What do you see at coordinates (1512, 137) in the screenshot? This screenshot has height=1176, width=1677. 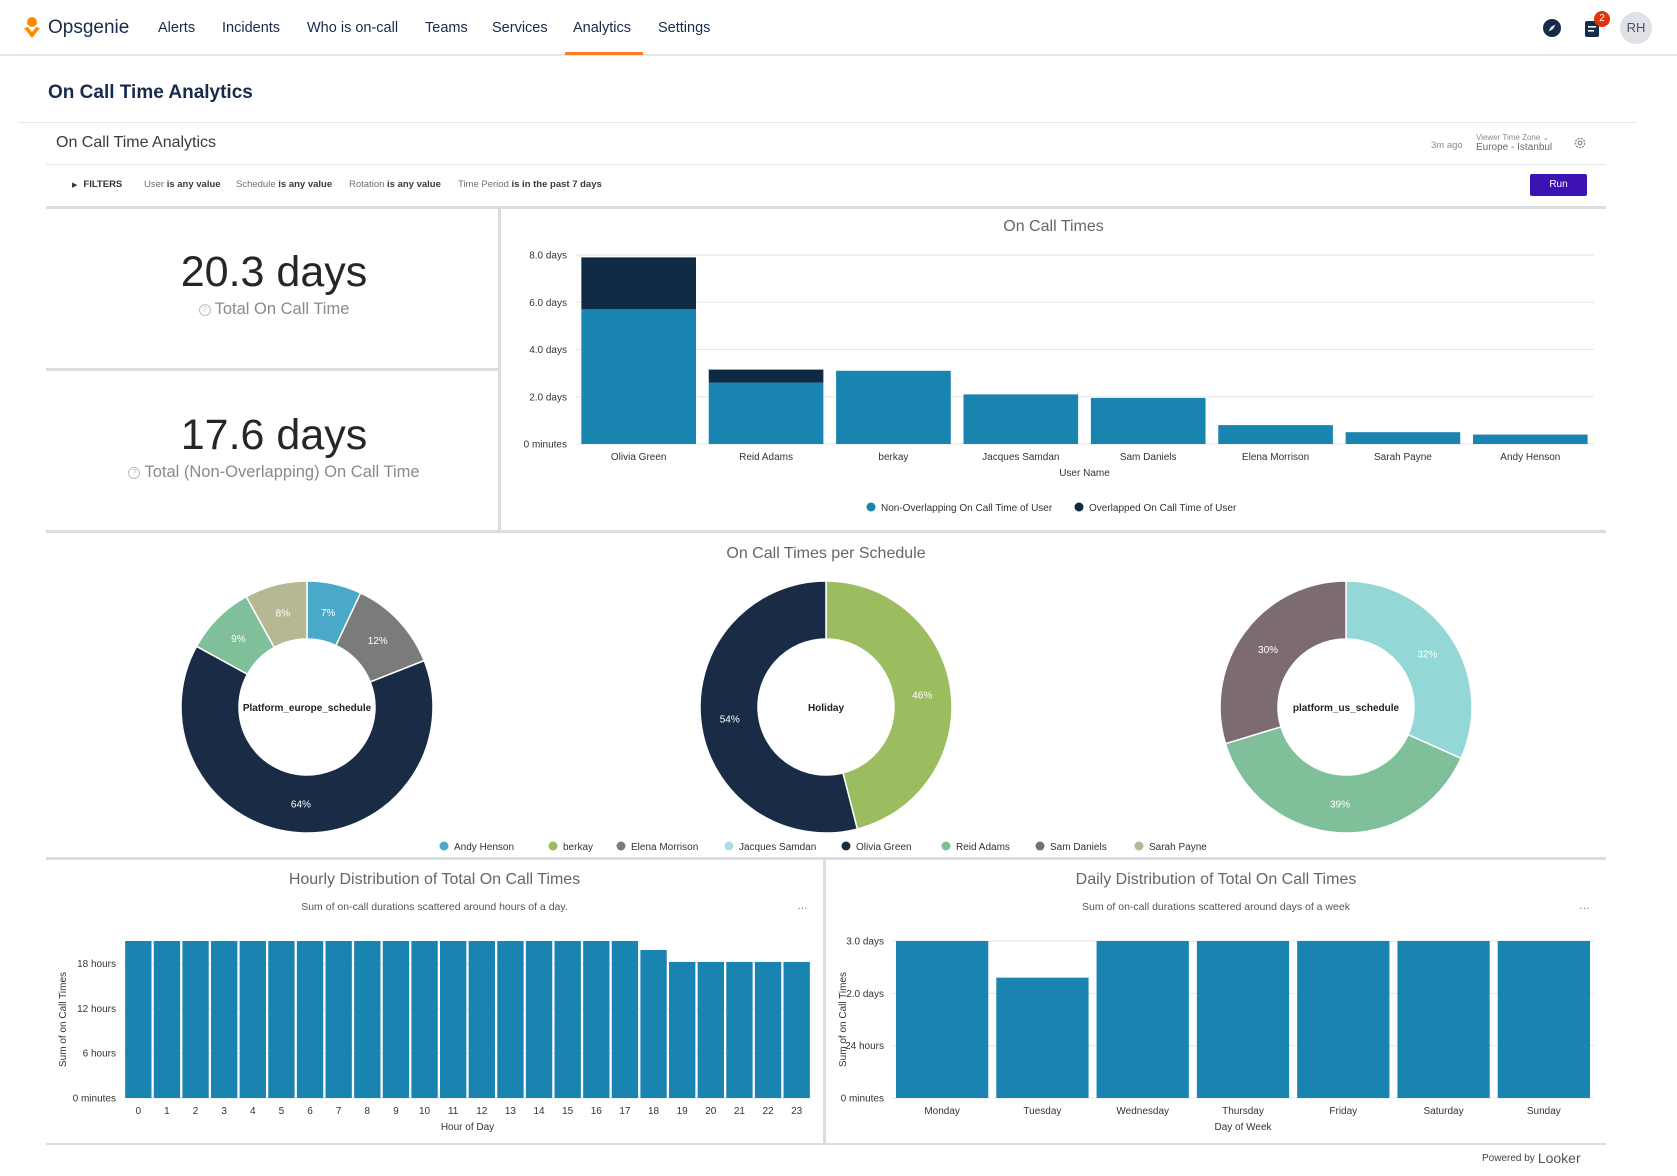 I see `timezone-label: Viewer Time Zone ⌄` at bounding box center [1512, 137].